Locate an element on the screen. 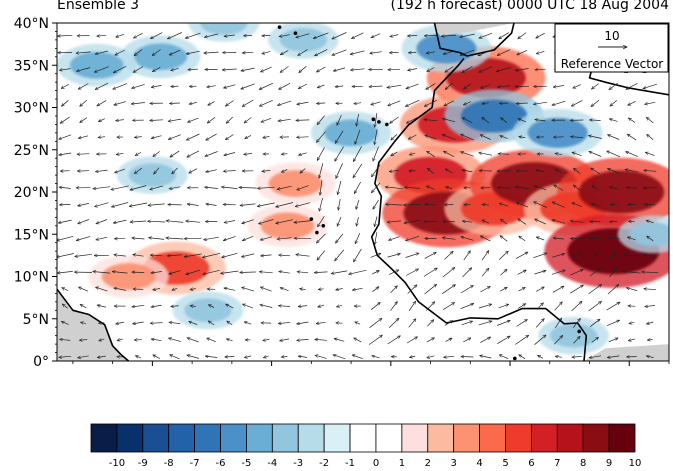  colorbar-tick-label: 10 is located at coordinates (635, 463).